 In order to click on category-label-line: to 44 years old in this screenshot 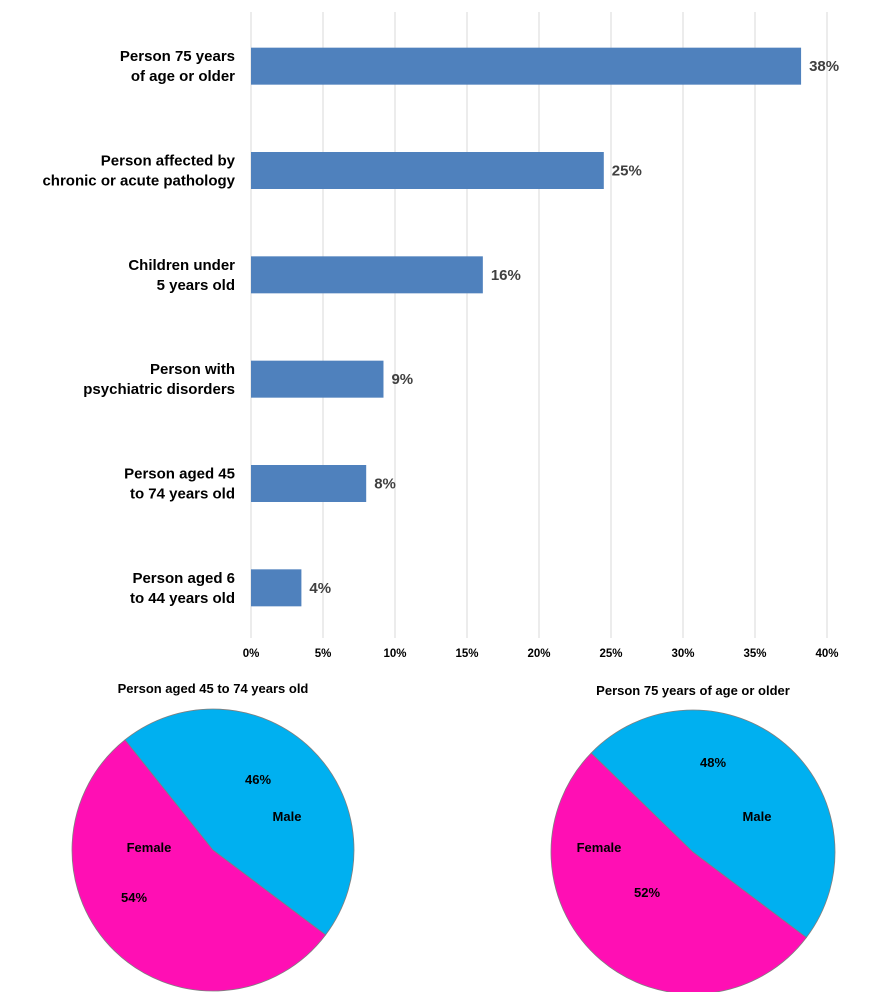, I will do `click(182, 598)`.